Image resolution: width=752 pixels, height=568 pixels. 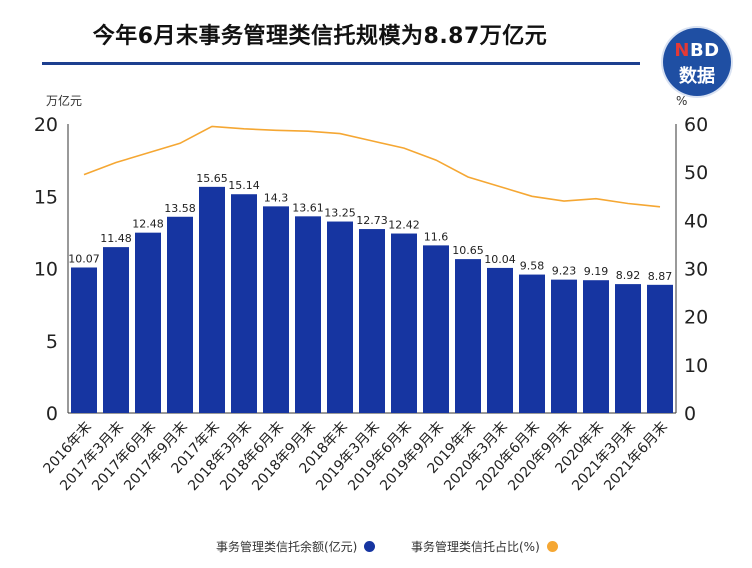 I want to click on bar-value-label: 12.73, so click(x=372, y=220).